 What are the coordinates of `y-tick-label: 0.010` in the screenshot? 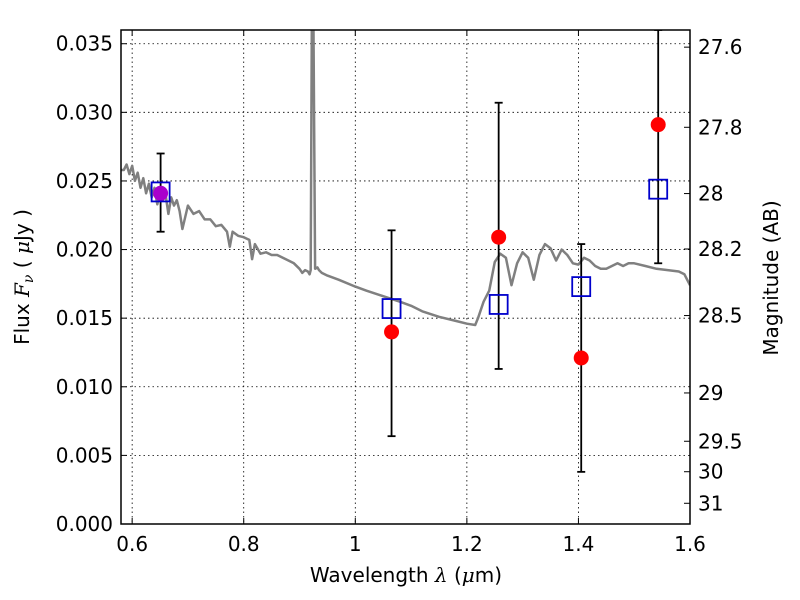 It's located at (84, 387).